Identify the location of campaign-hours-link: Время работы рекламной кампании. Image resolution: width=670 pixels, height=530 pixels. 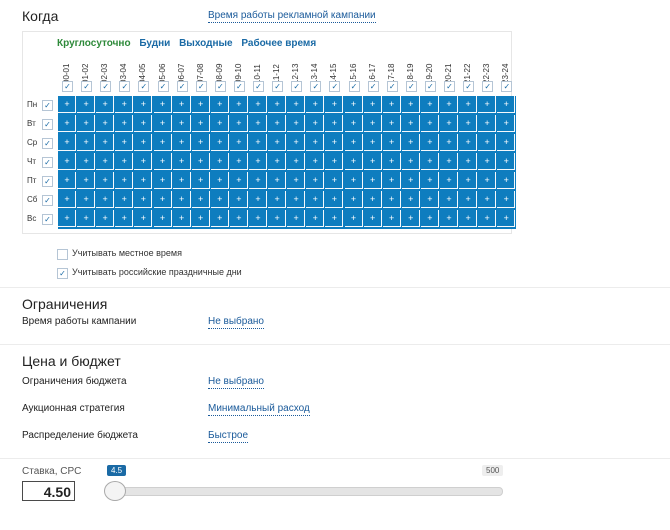
(292, 16).